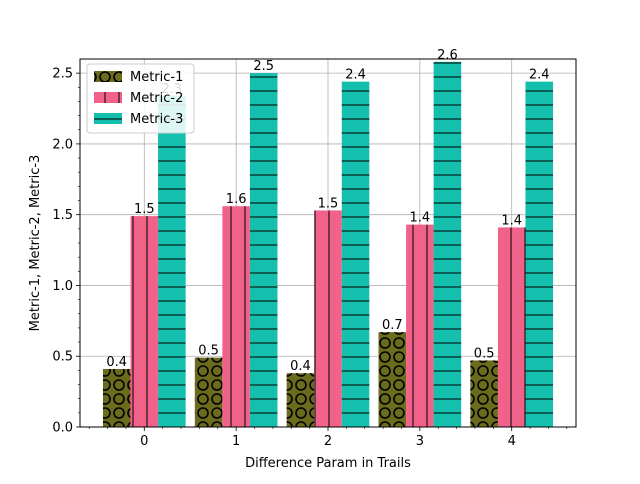 This screenshot has height=484, width=640. Describe the element at coordinates (62, 144) in the screenshot. I see `y-tick-label: 2.0` at that location.